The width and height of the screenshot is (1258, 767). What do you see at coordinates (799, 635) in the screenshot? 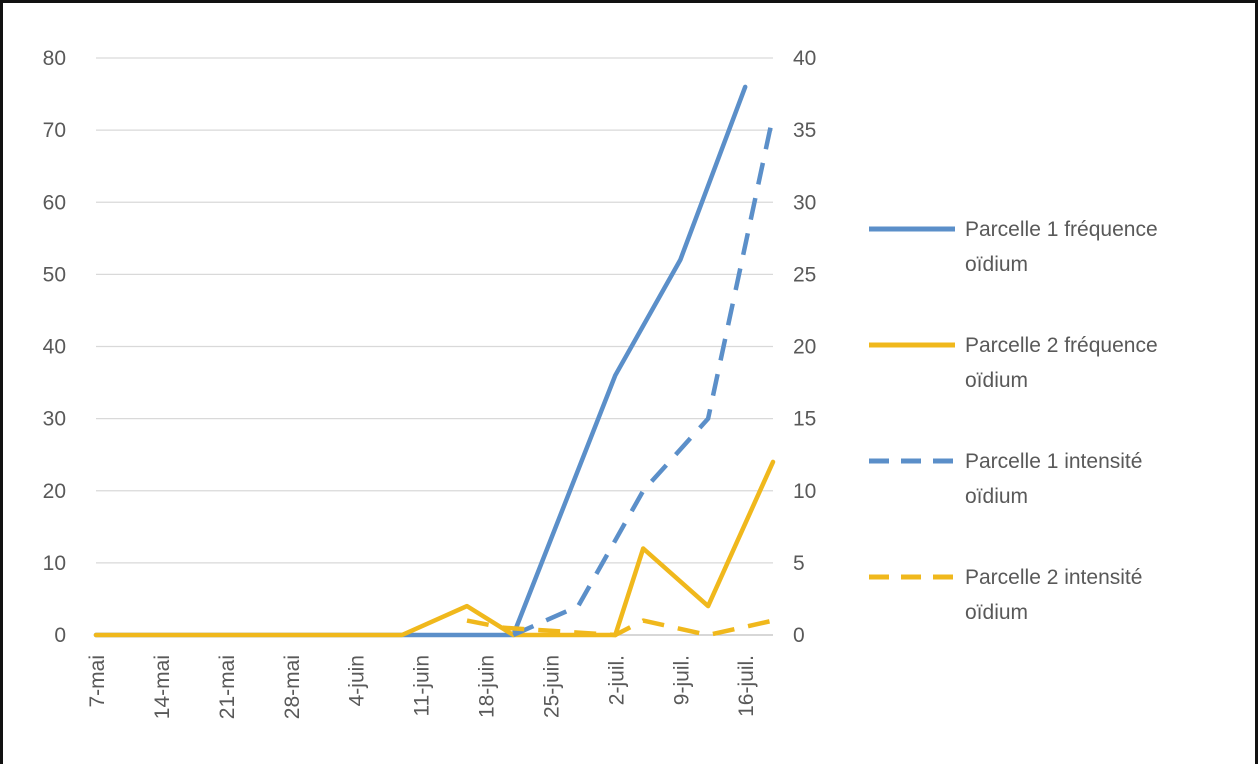
I see `y-right-tick-label: 0` at bounding box center [799, 635].